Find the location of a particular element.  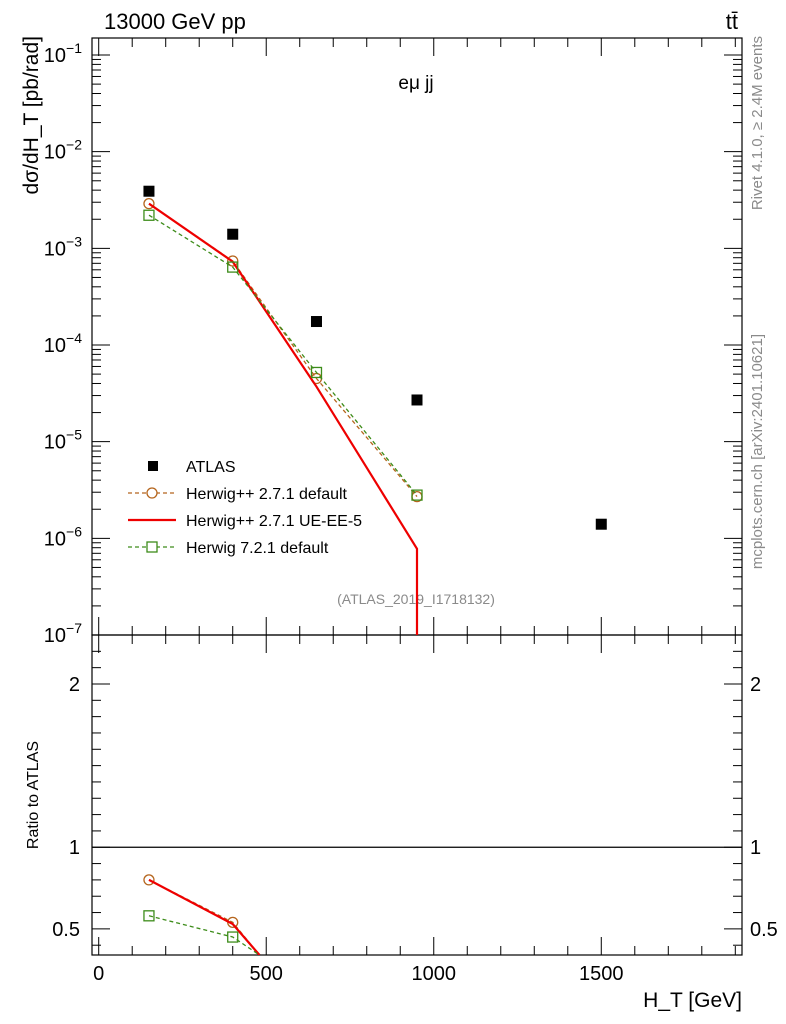

legend-item: Herwig++ 2.7.1 UE-EE-5 is located at coordinates (245, 521).